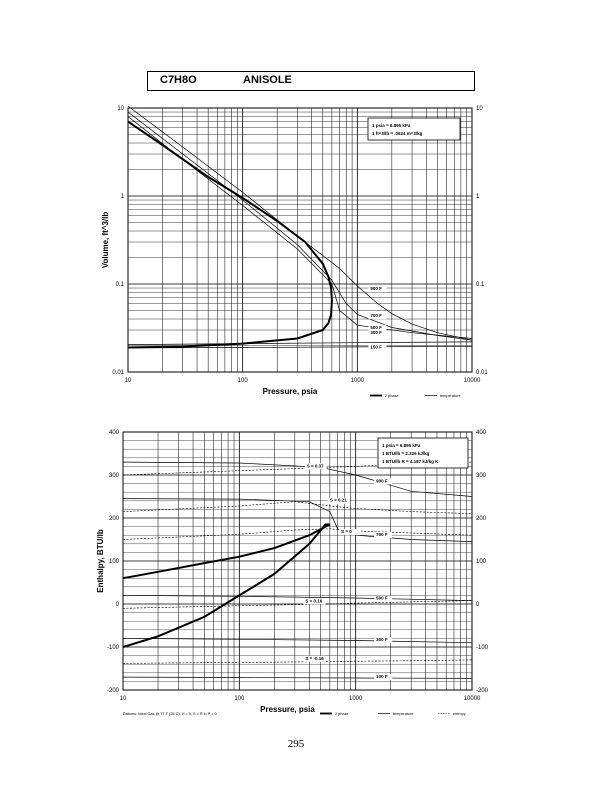 The height and width of the screenshot is (800, 592). Describe the element at coordinates (178, 80) in the screenshot. I see `compound-formula: C7H8O` at that location.